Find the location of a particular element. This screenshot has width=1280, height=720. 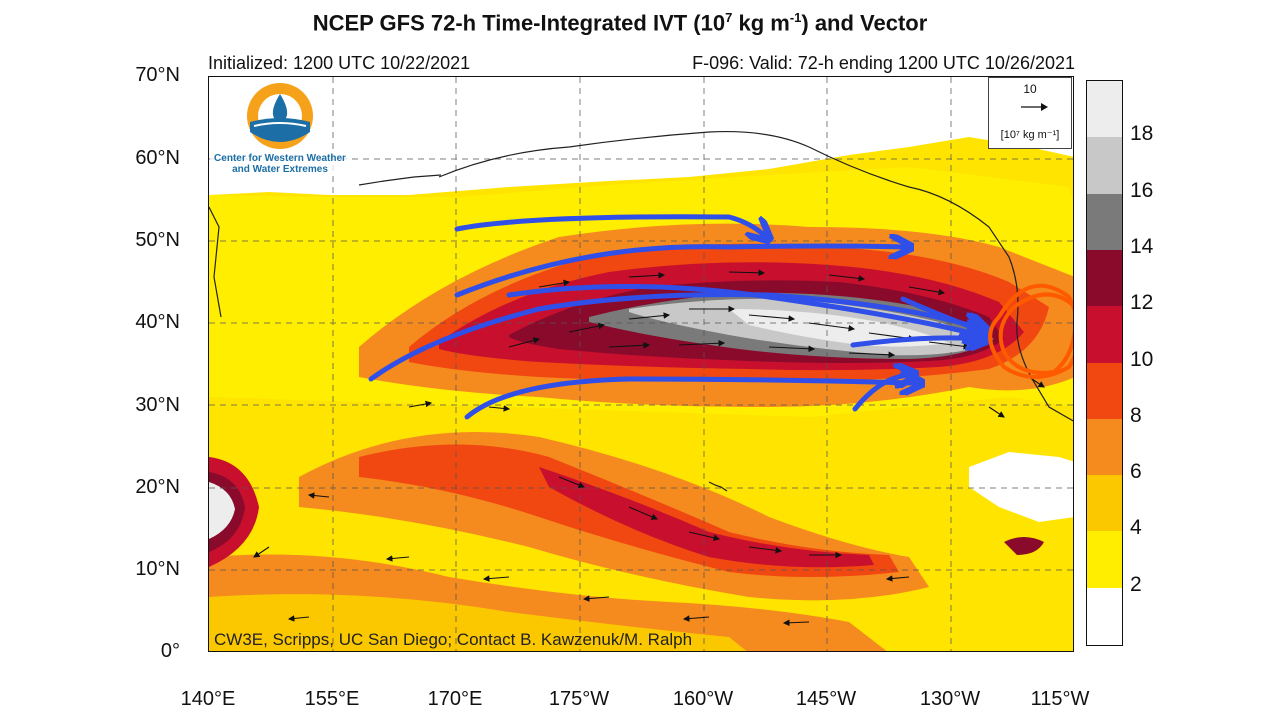

reference-vector-unit: [10⁷ kg m⁻¹] is located at coordinates (1030, 135).